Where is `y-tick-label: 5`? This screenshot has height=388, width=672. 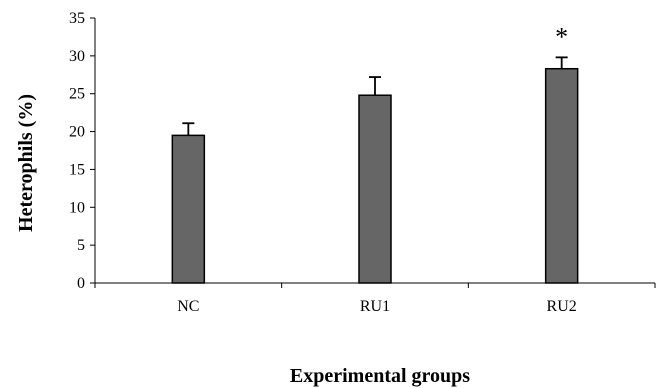 y-tick-label: 5 is located at coordinates (81, 245).